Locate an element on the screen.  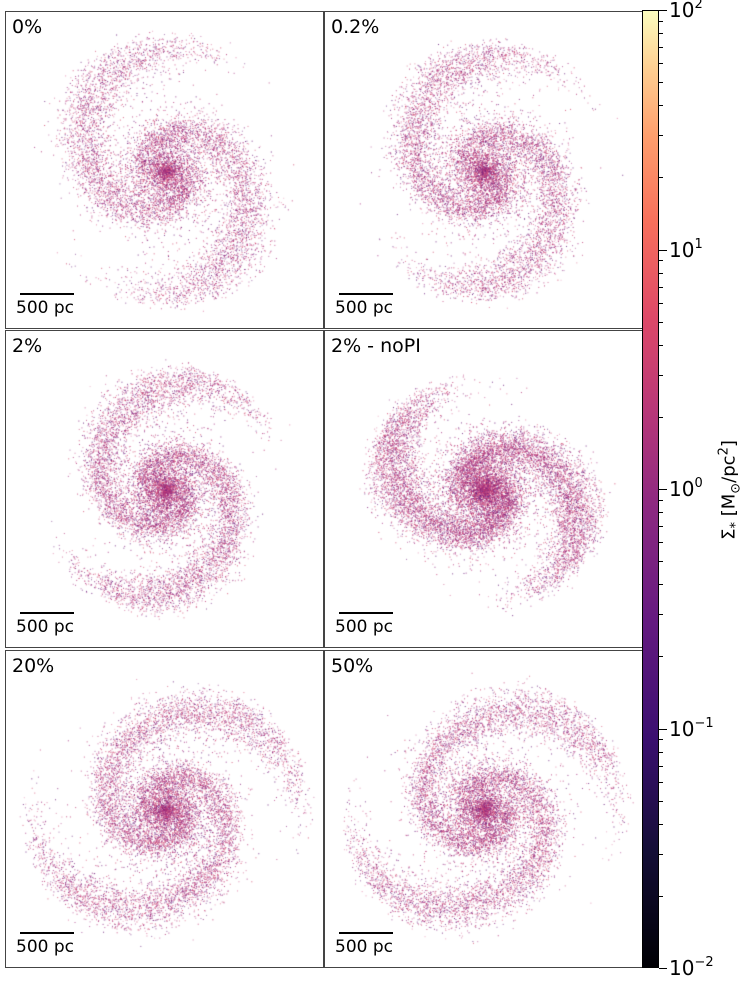
density-map-panel: 2% 500 pc is located at coordinates (164, 489).